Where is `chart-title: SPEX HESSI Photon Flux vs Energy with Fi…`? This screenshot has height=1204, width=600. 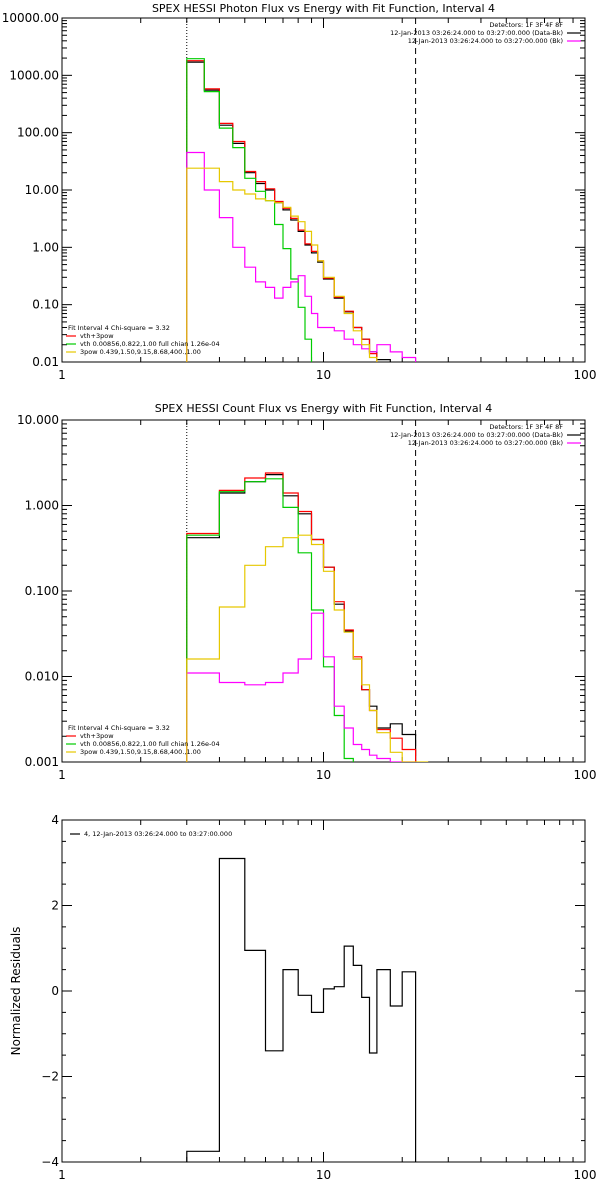 chart-title: SPEX HESSI Photon Flux vs Energy with Fi… is located at coordinates (323, 8).